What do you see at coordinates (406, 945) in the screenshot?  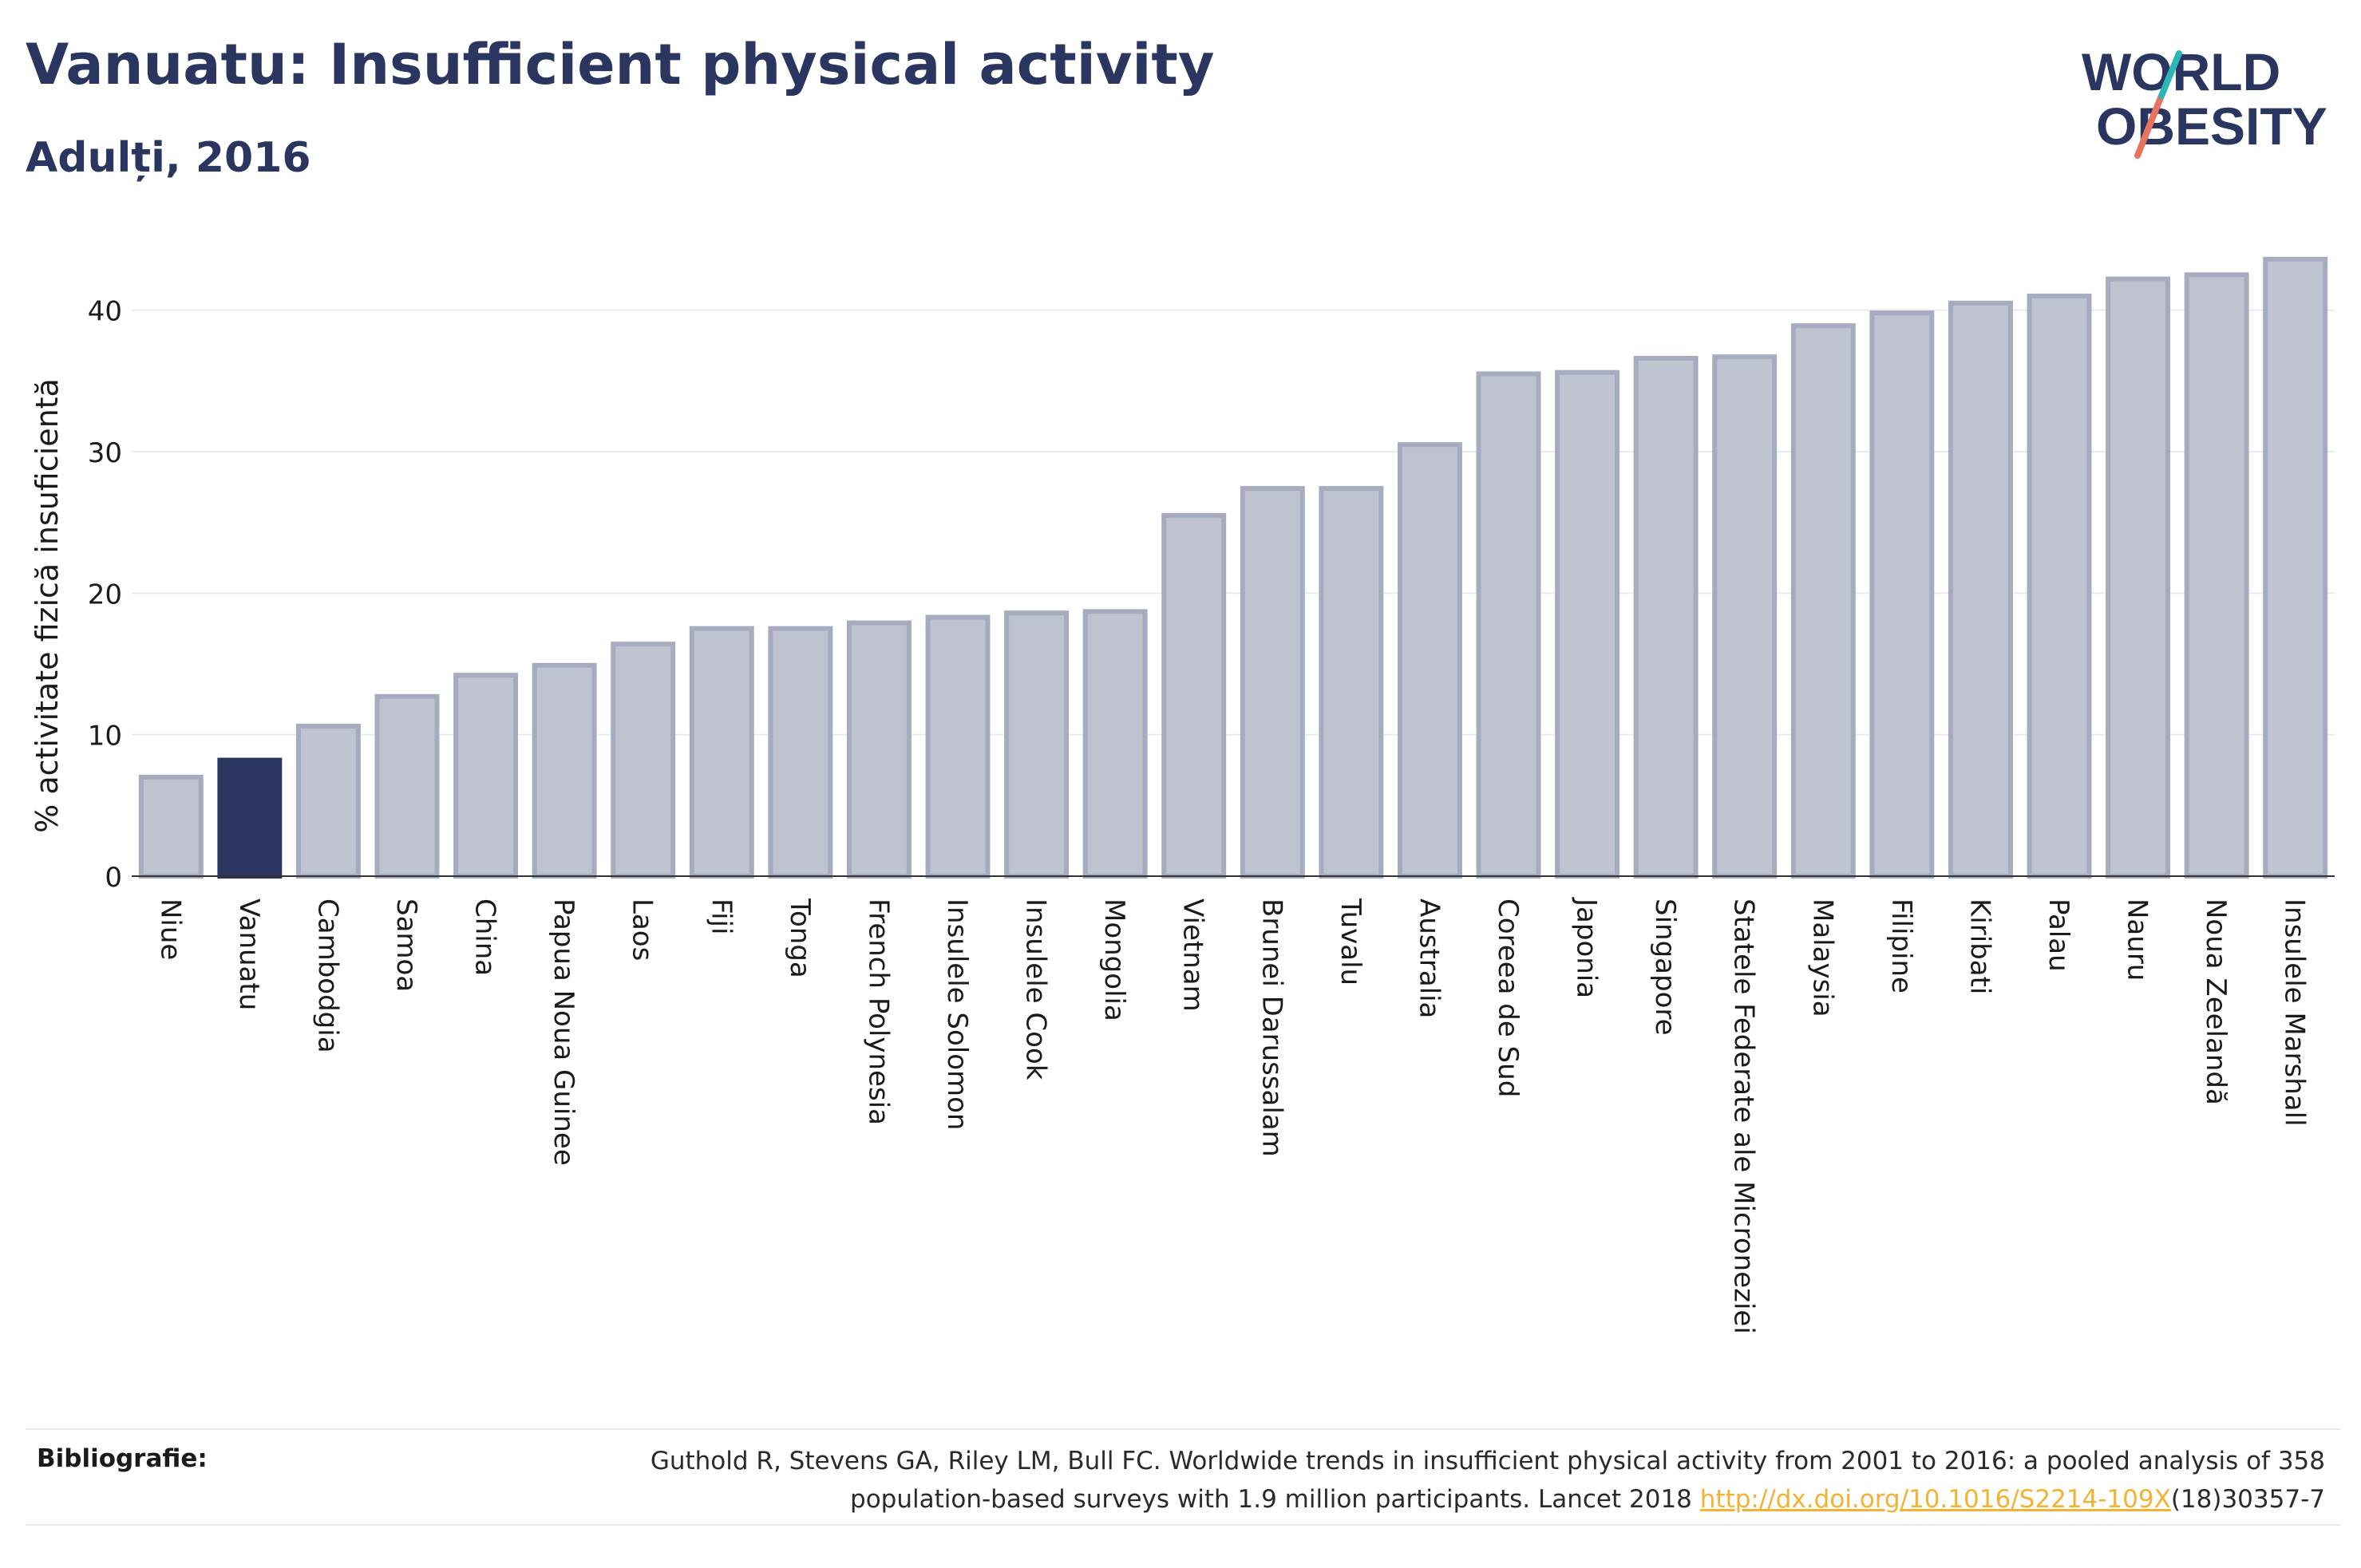 I see `x-tick-label: Samoa` at bounding box center [406, 945].